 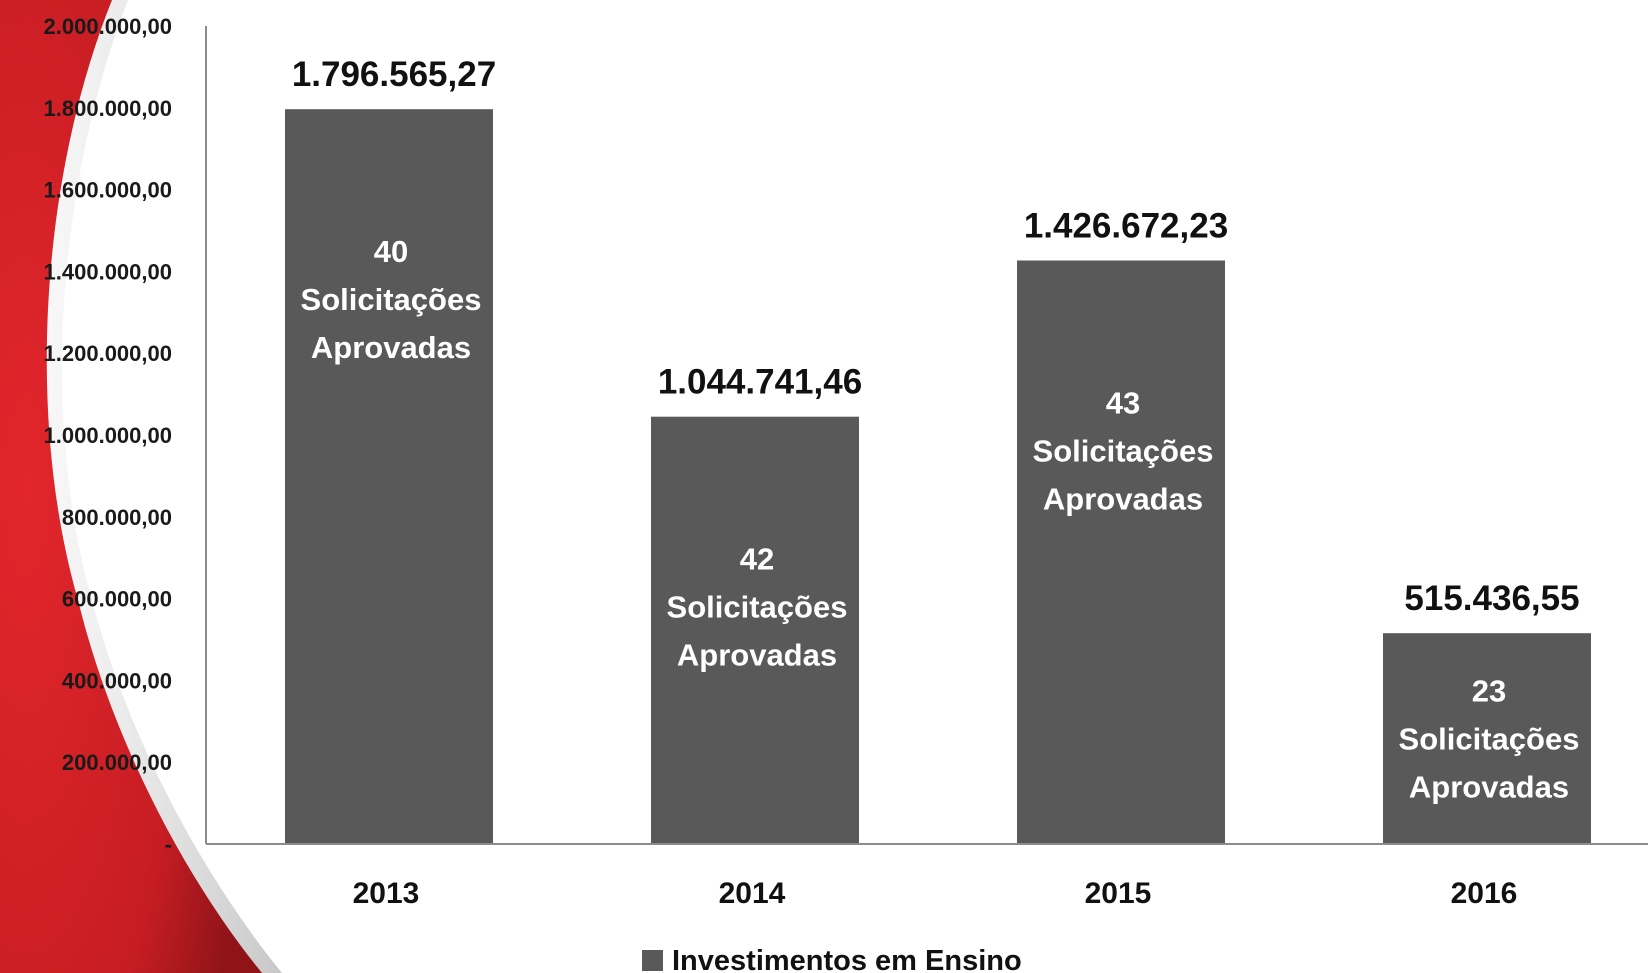 I want to click on legend-label: Investimentos em Ensino, so click(x=847, y=959).